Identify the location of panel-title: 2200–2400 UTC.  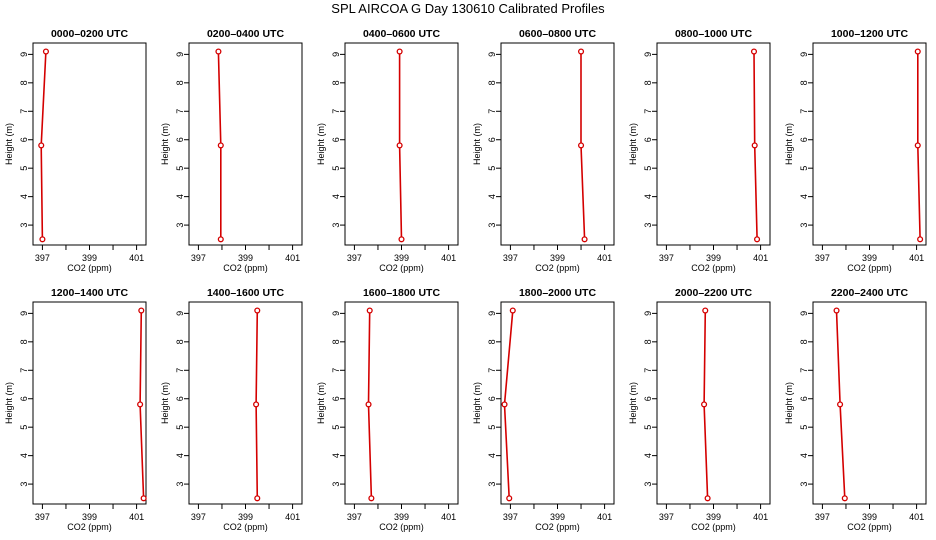
(869, 293).